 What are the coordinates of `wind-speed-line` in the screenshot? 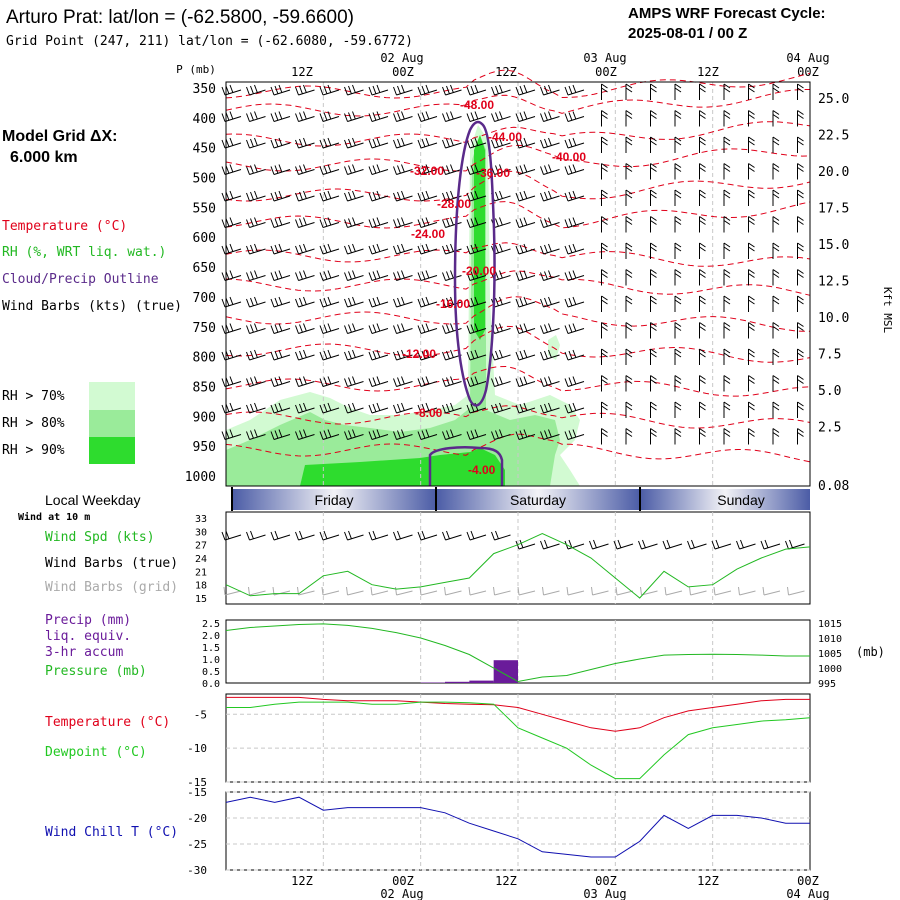 It's located at (518, 566).